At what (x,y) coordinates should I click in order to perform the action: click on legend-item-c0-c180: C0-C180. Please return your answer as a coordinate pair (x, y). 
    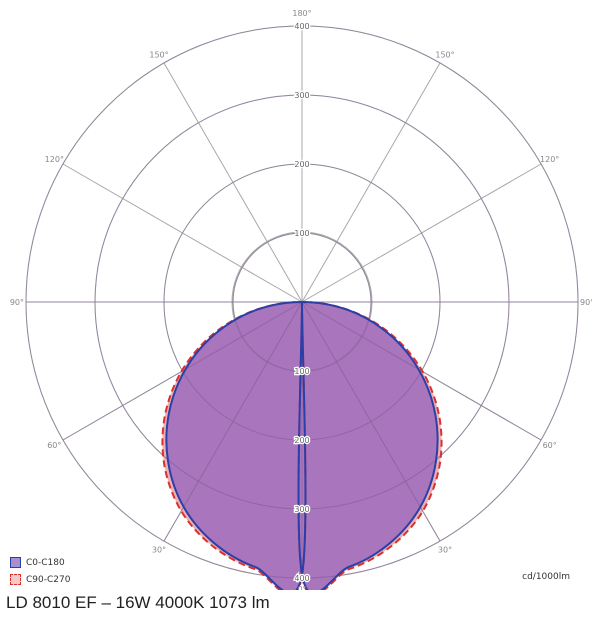
    Looking at the image, I should click on (37, 562).